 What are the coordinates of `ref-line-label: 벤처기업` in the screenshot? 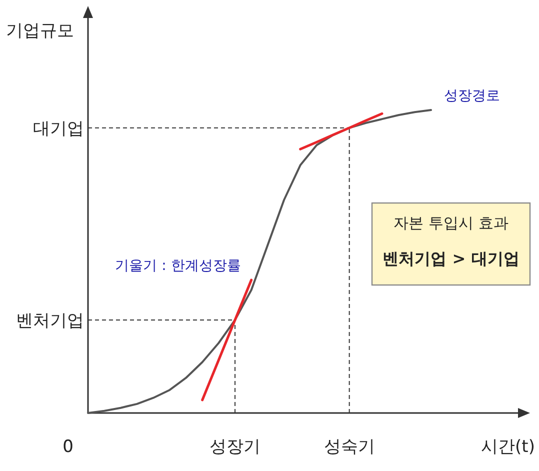 It's located at (50, 320).